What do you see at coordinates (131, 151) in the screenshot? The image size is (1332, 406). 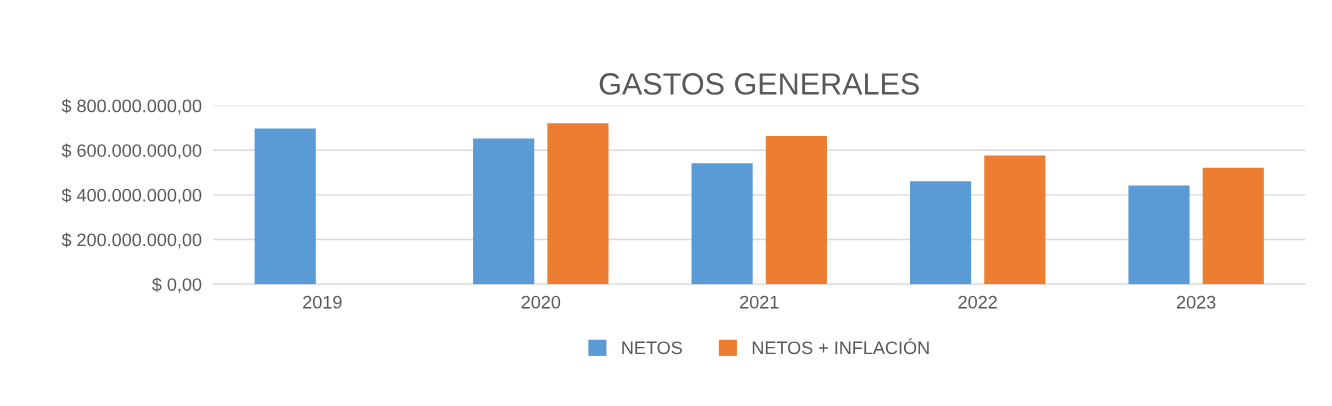 I see `y-tick-label: $ 600.000.000,00` at bounding box center [131, 151].